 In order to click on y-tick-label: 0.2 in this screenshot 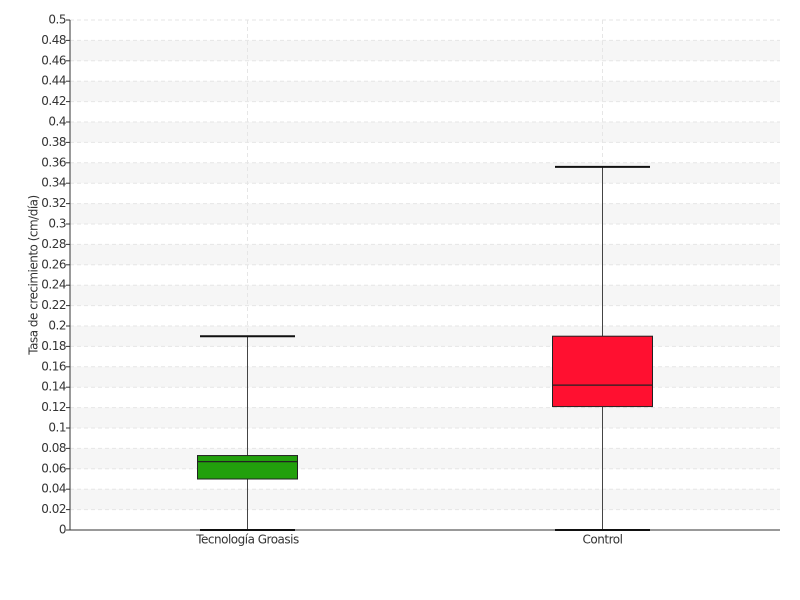, I will do `click(57, 326)`.